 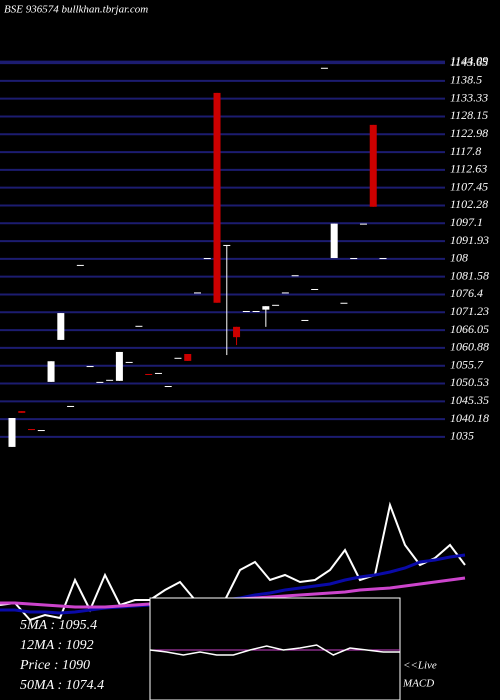 What do you see at coordinates (57, 645) in the screenshot?
I see `stat-text: 12MA : 1092` at bounding box center [57, 645].